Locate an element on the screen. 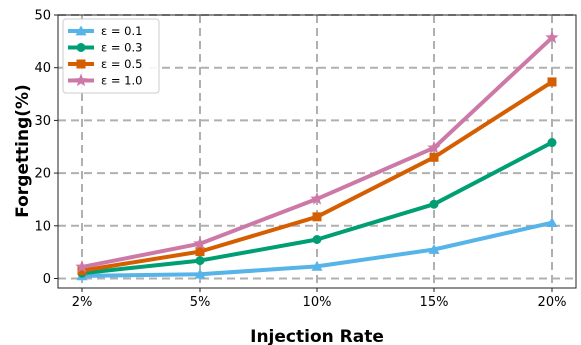  legend-label: ε = 0.1 is located at coordinates (121, 31).